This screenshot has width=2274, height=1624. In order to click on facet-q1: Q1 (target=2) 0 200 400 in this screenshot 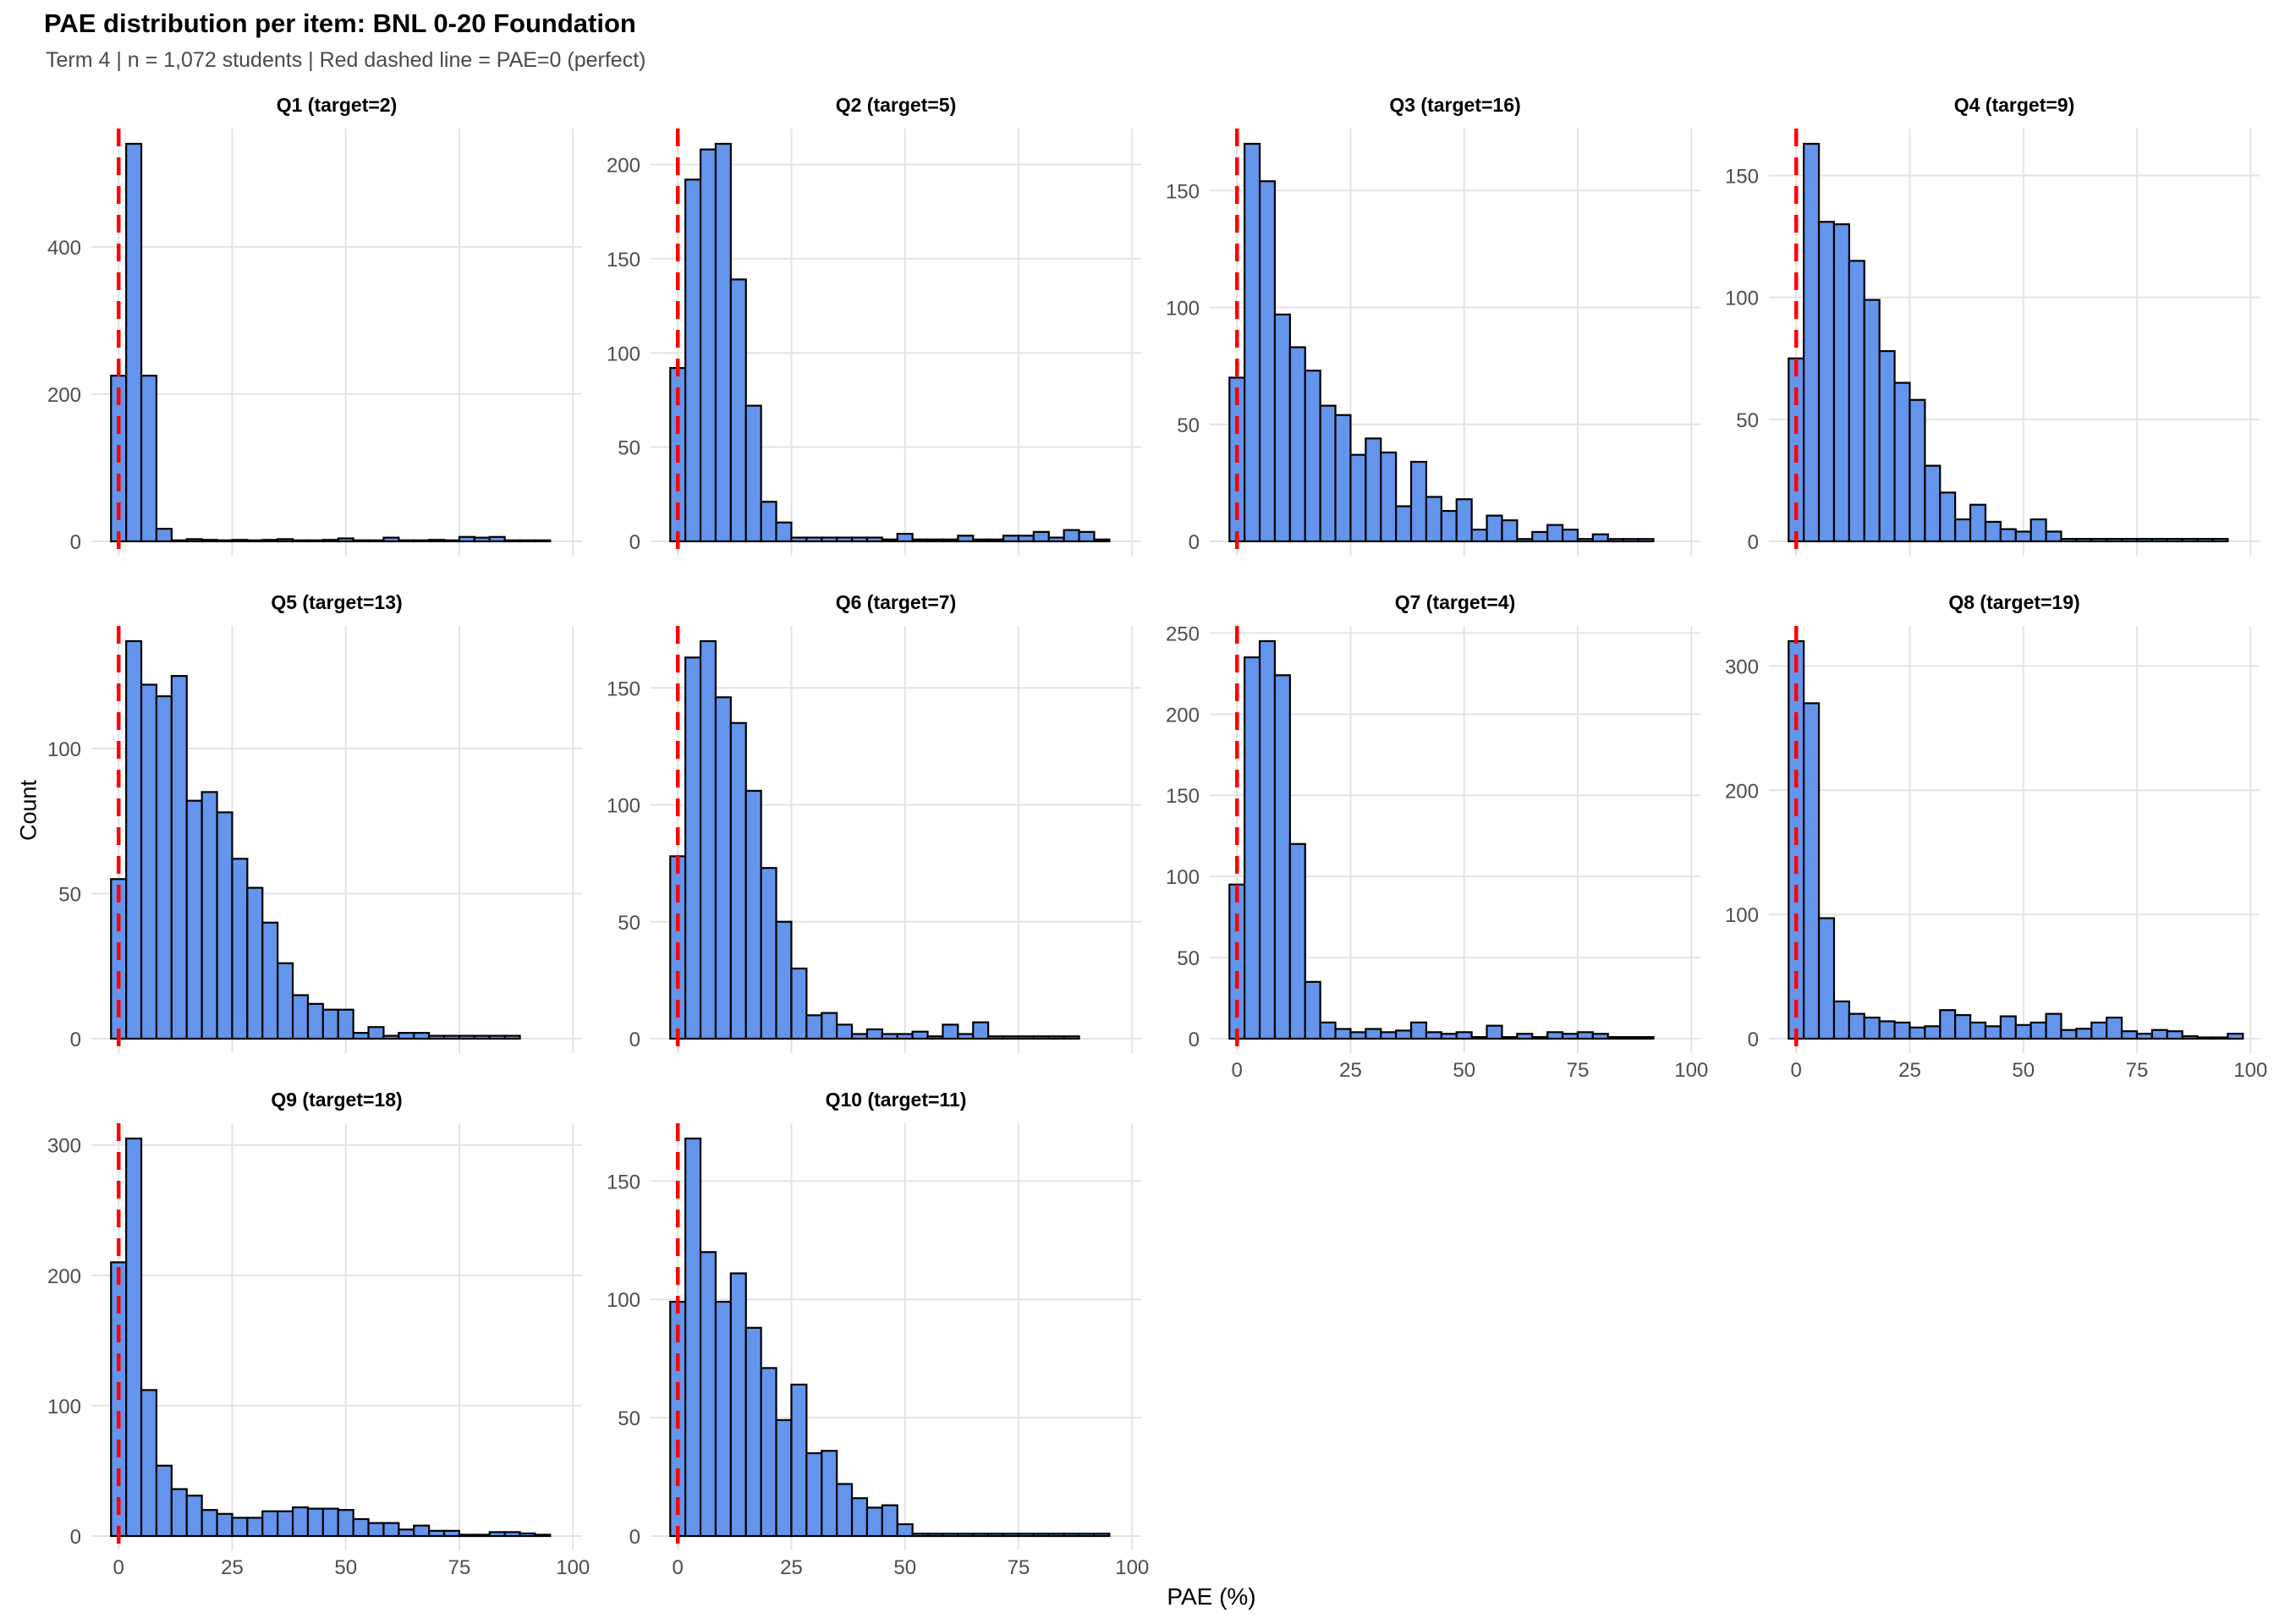, I will do `click(314, 325)`.